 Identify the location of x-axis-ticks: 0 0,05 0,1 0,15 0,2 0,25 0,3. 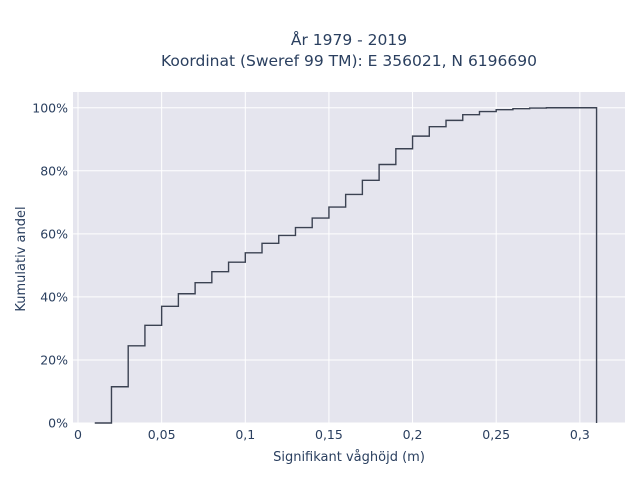
(332, 434).